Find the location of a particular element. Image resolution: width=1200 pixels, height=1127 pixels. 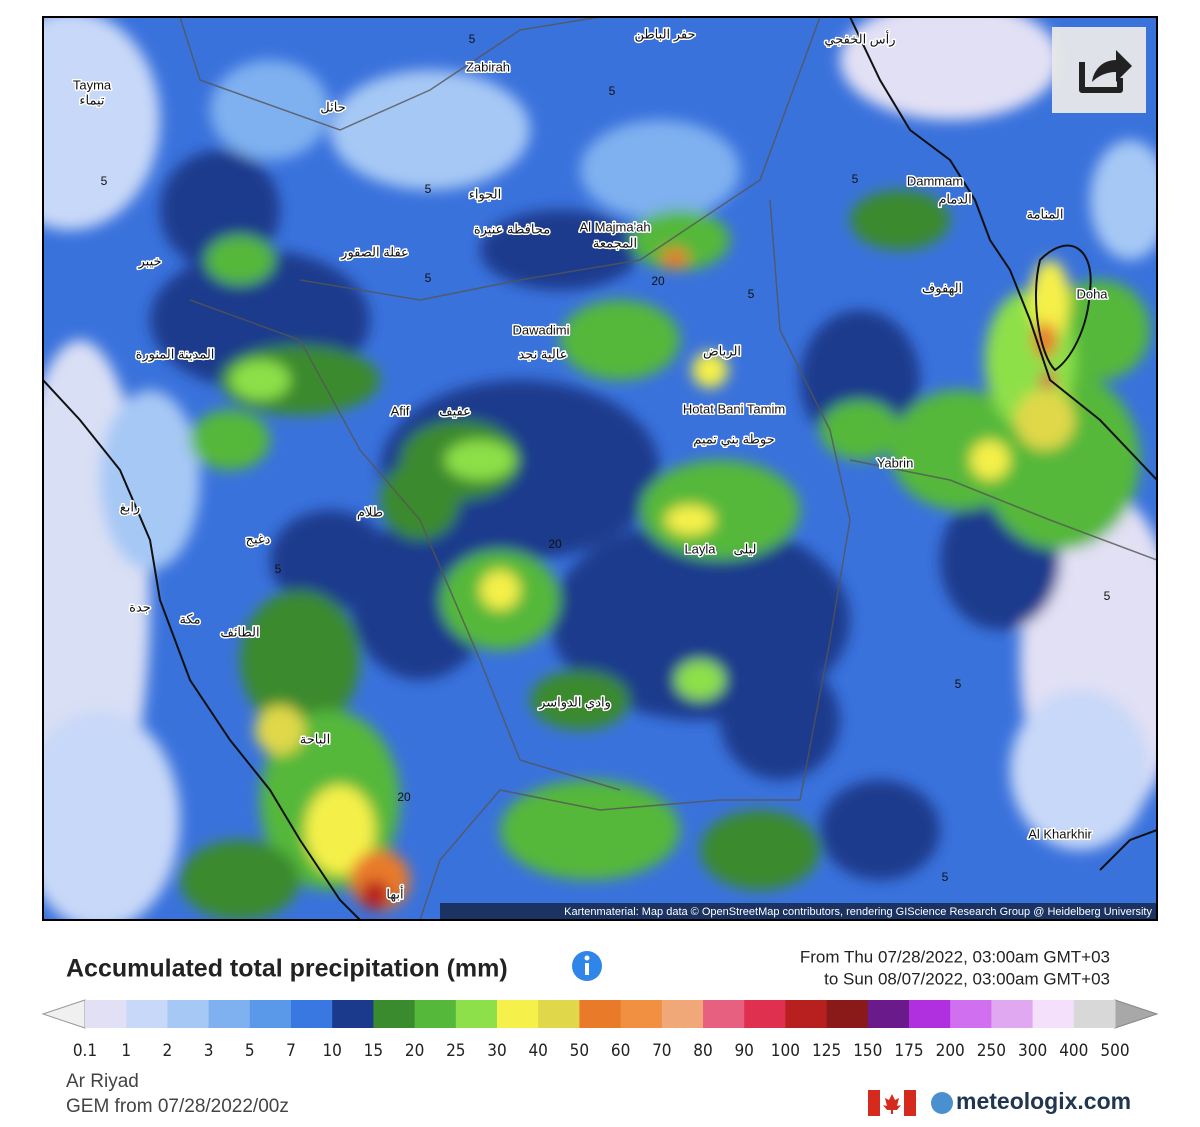

scale-tick-label: 10 is located at coordinates (331, 1051).